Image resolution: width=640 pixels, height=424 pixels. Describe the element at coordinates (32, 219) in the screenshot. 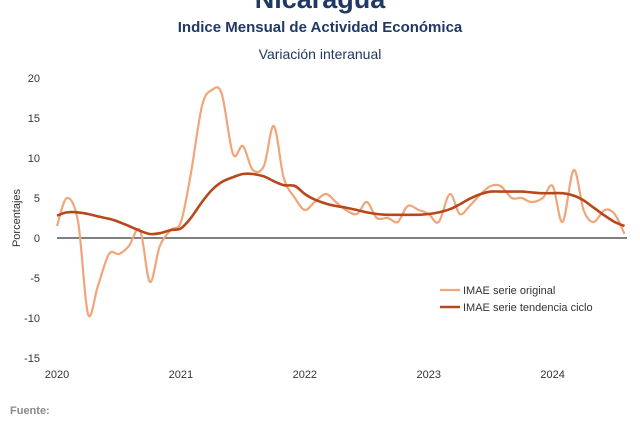

I see `y-axis-ticks: -15 -10 -5 0 5 10 15 20` at that location.